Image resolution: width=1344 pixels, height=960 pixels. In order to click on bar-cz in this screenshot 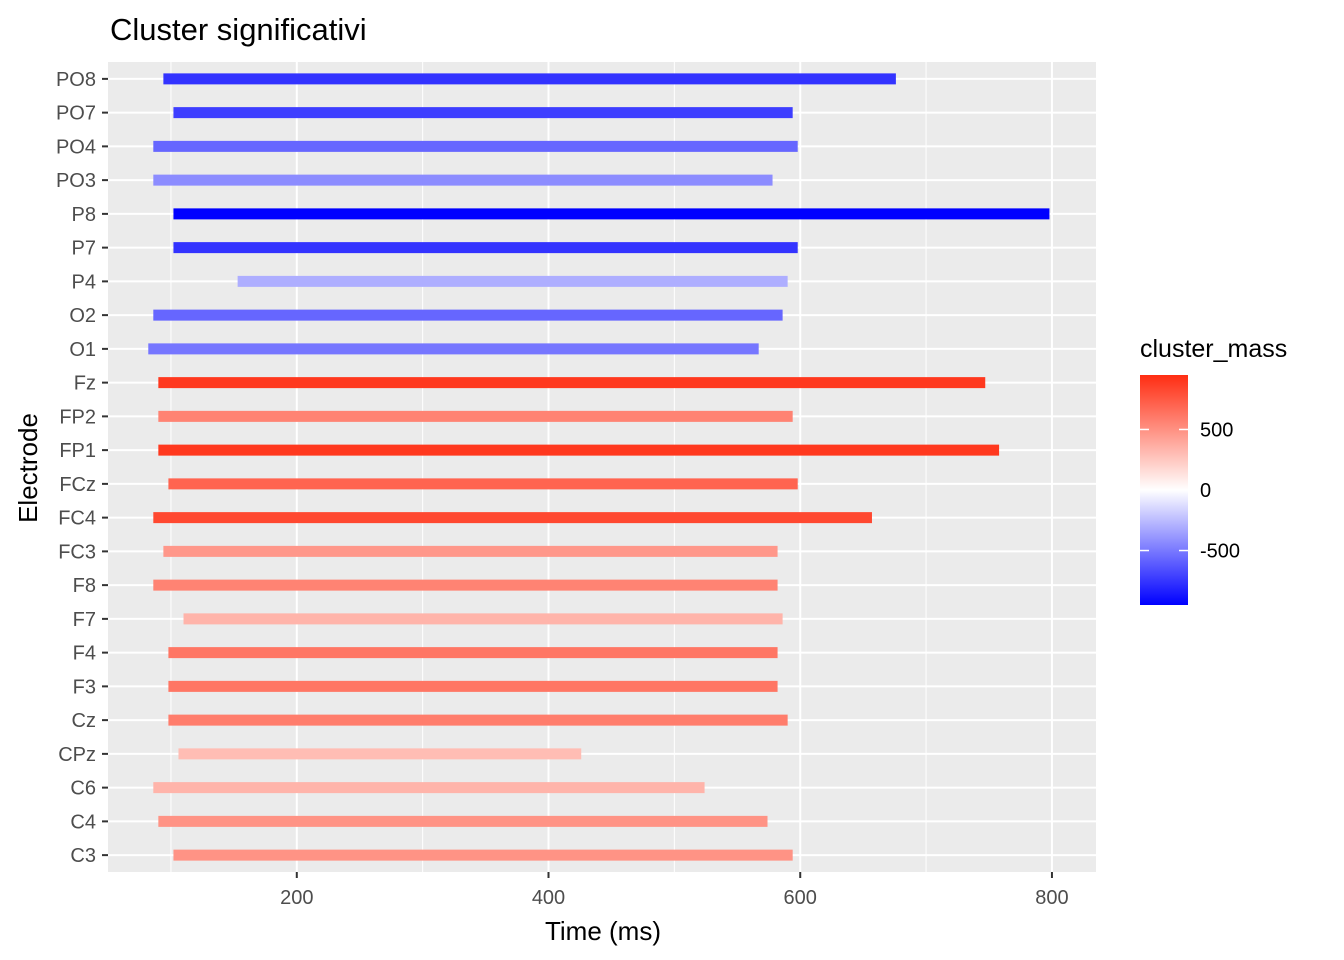, I will do `click(478, 720)`.